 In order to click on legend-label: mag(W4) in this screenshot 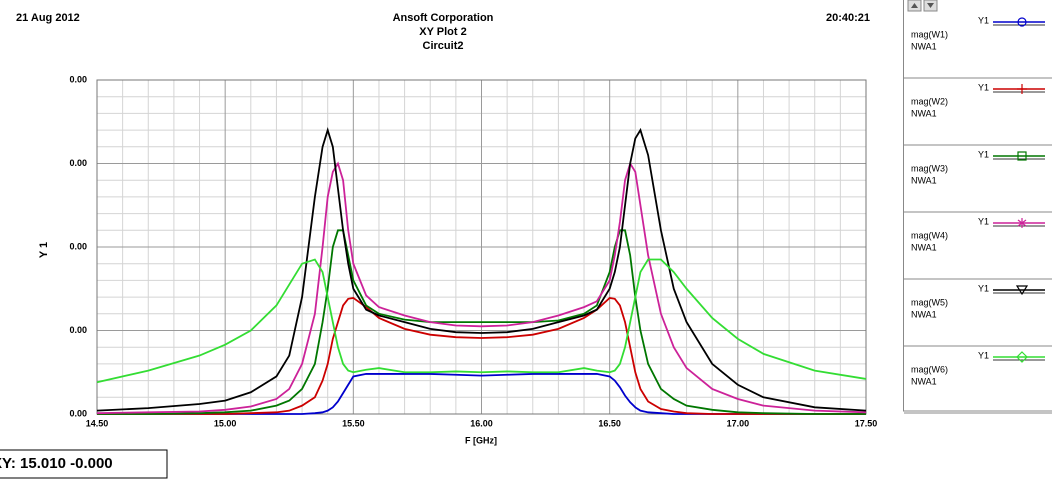, I will do `click(929, 235)`.